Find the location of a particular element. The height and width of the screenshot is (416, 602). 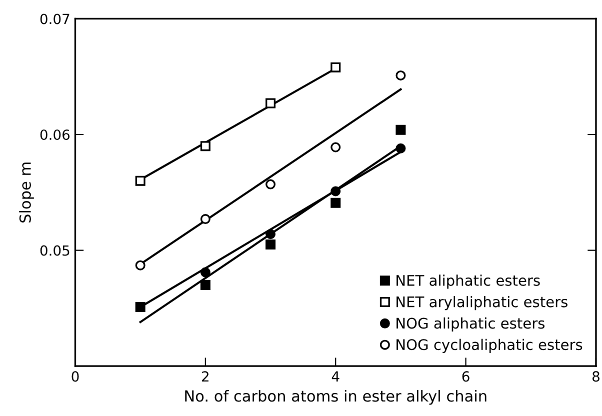

x-tick-label: 6 is located at coordinates (466, 376).